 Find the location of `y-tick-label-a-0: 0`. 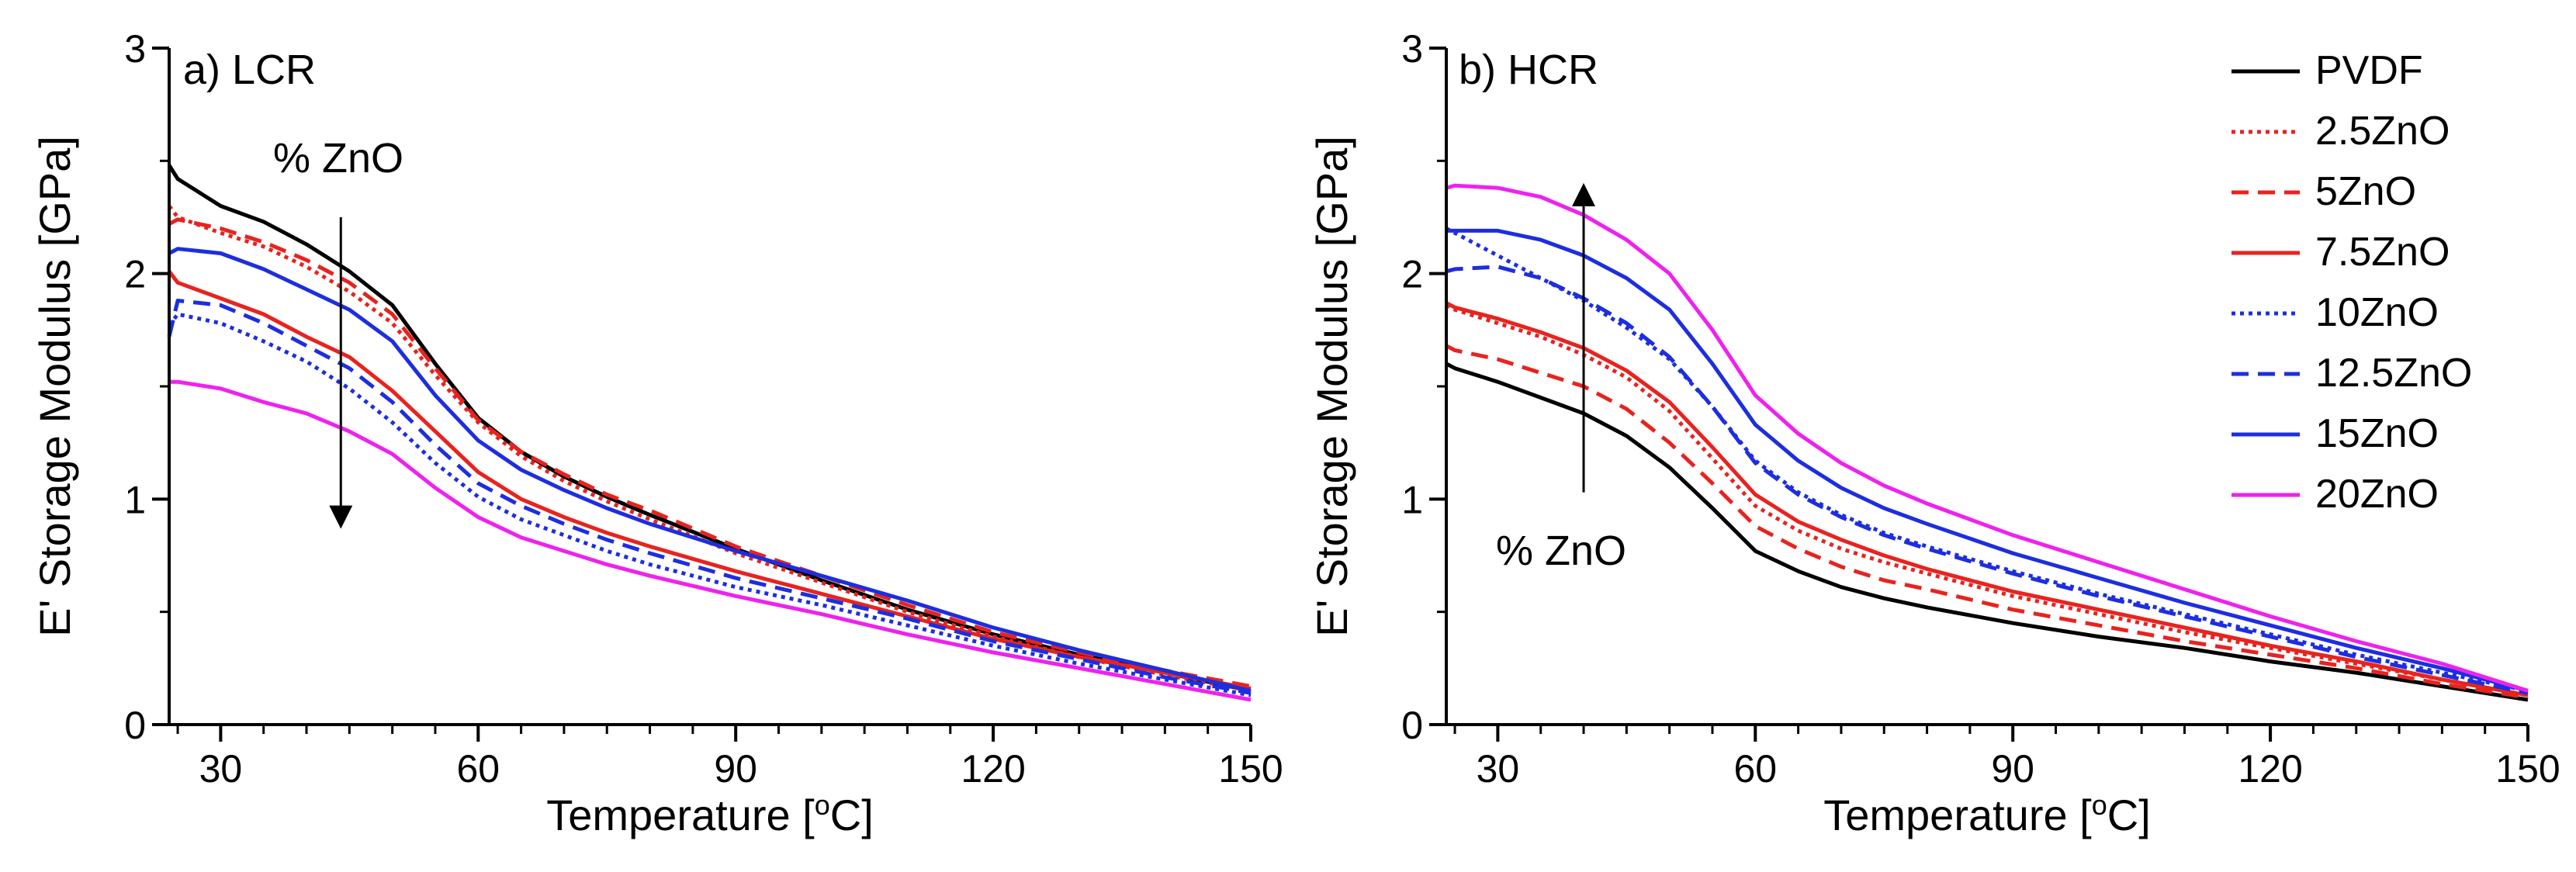

y-tick-label-a-0: 0 is located at coordinates (135, 725).